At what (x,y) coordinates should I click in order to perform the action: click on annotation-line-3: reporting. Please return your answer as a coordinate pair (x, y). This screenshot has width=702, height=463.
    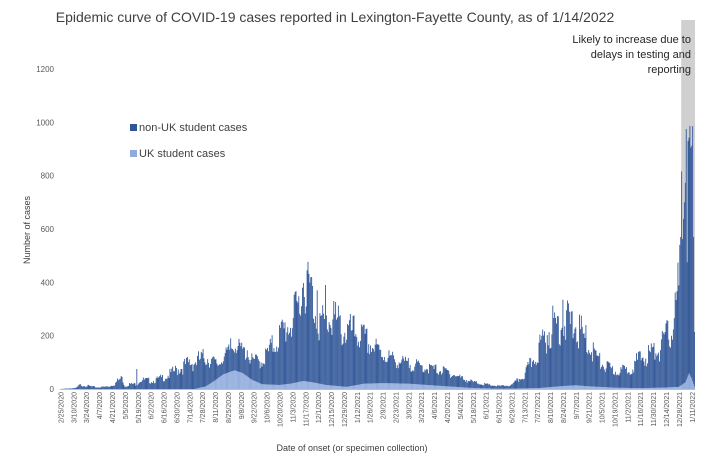
    Looking at the image, I should click on (669, 70).